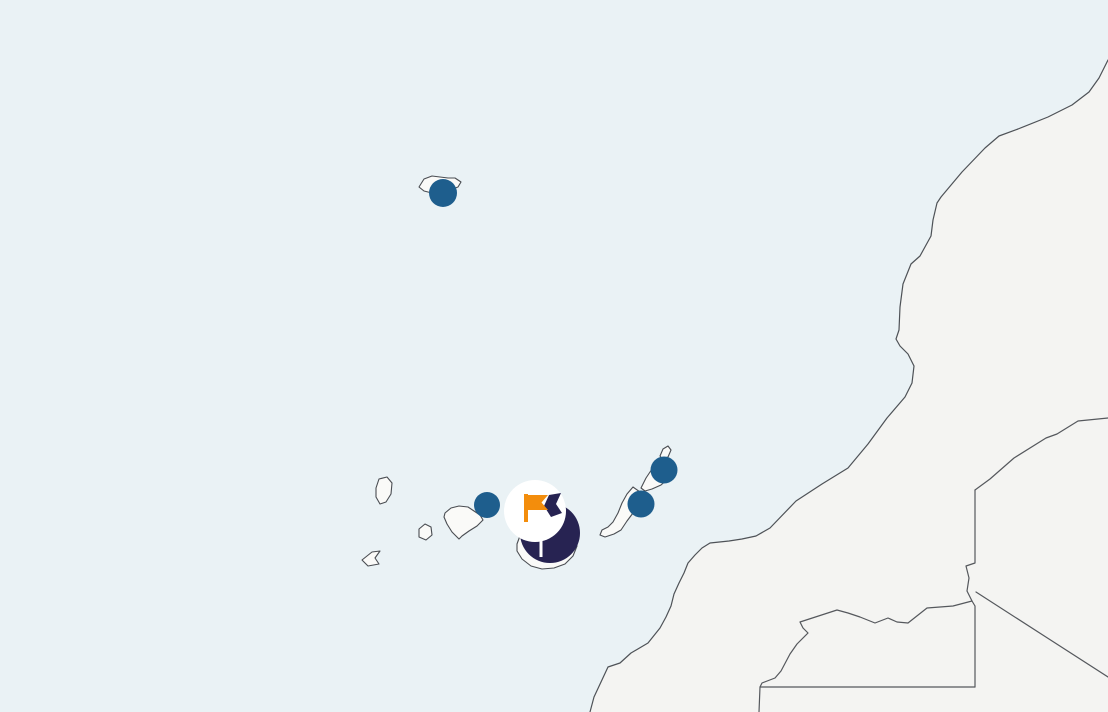  Describe the element at coordinates (664, 470) in the screenshot. I see `map-marker-lanzarote` at that location.